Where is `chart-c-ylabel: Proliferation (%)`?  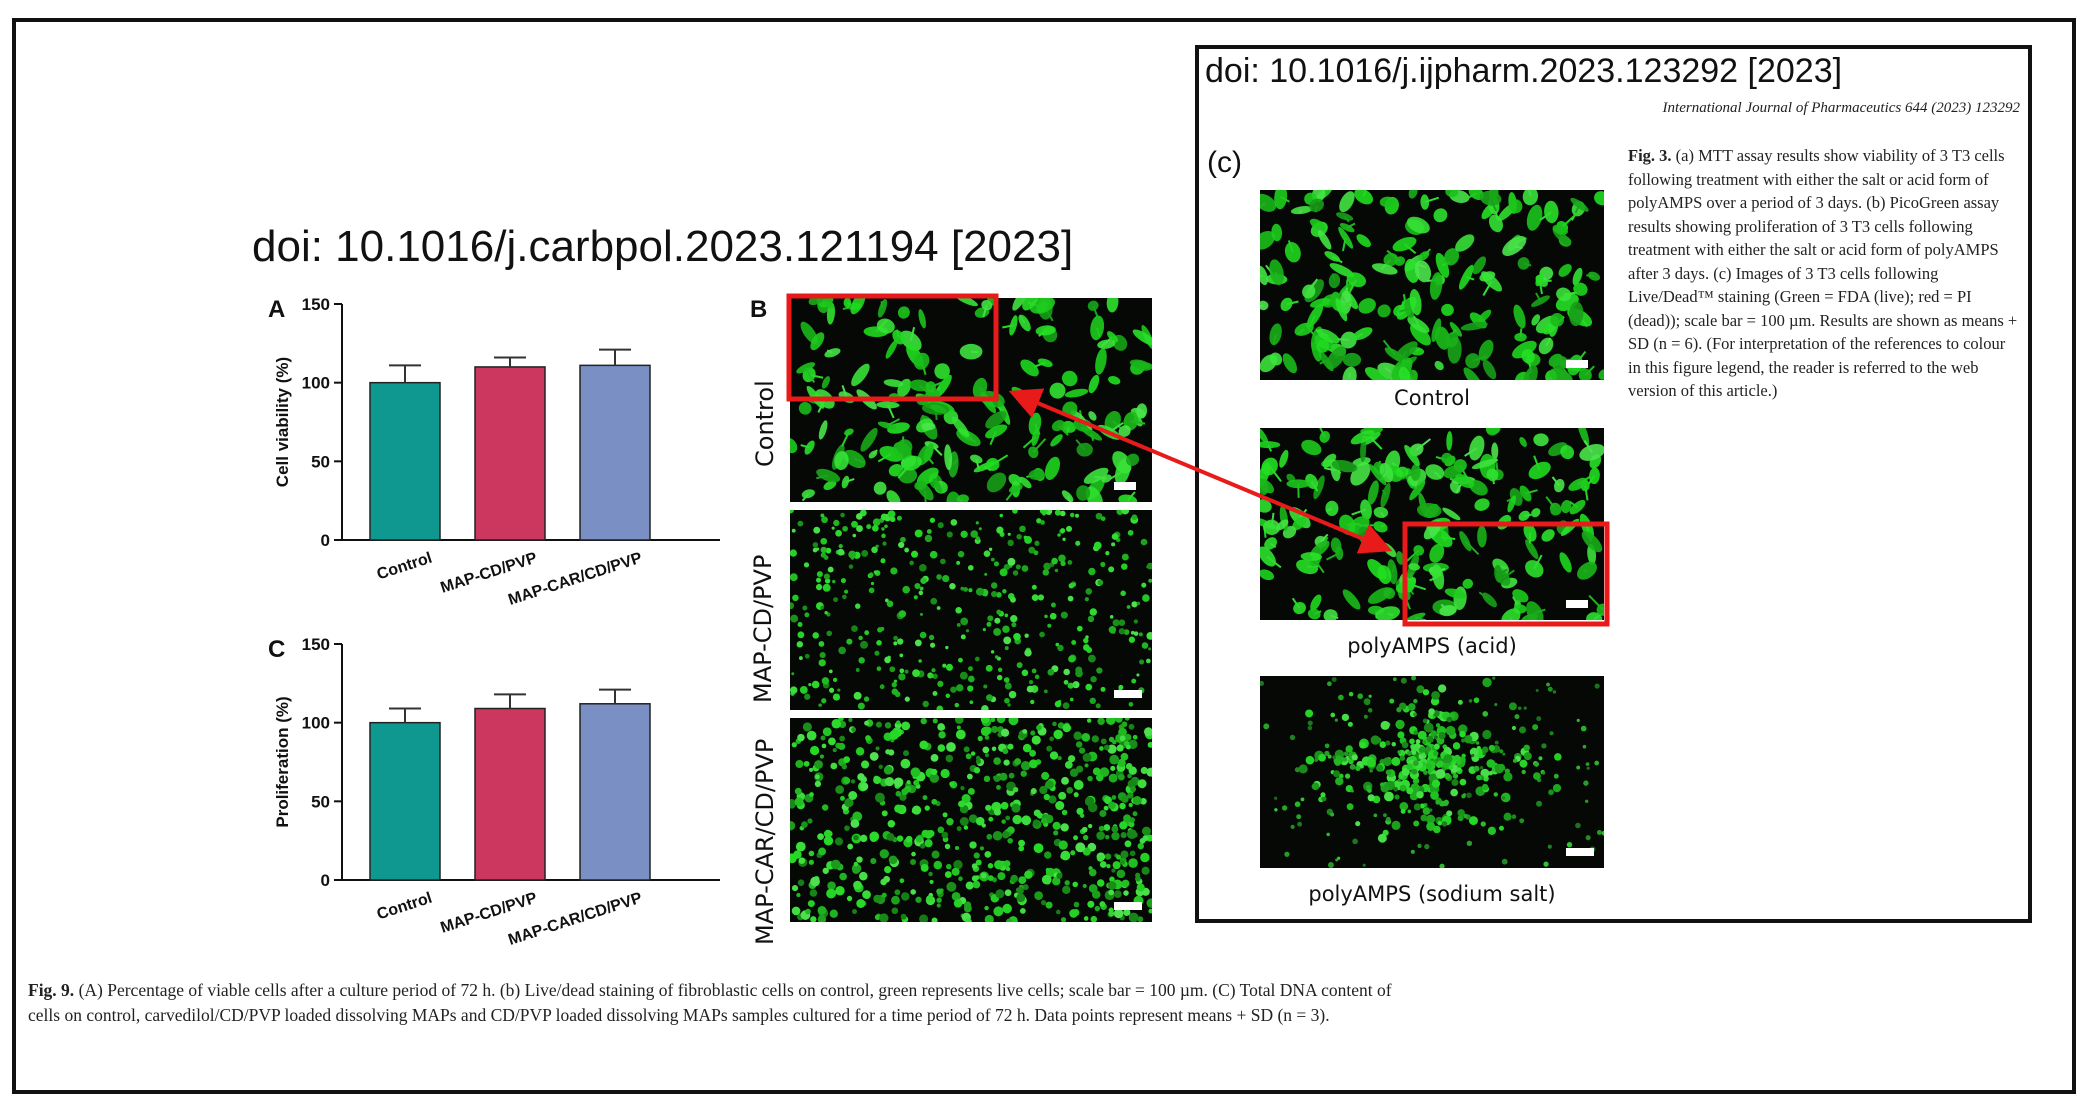 chart-c-ylabel: Proliferation (%) is located at coordinates (282, 761).